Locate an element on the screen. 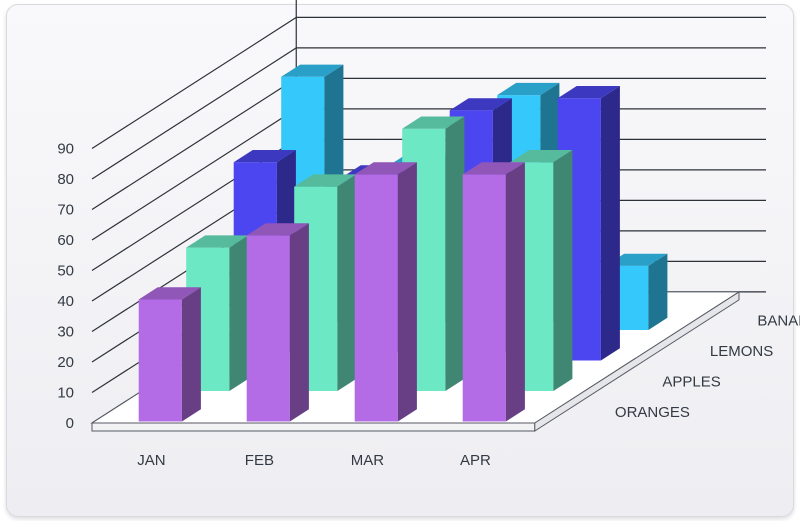 This screenshot has width=800, height=521. y-tick-label: 60 is located at coordinates (65, 240).